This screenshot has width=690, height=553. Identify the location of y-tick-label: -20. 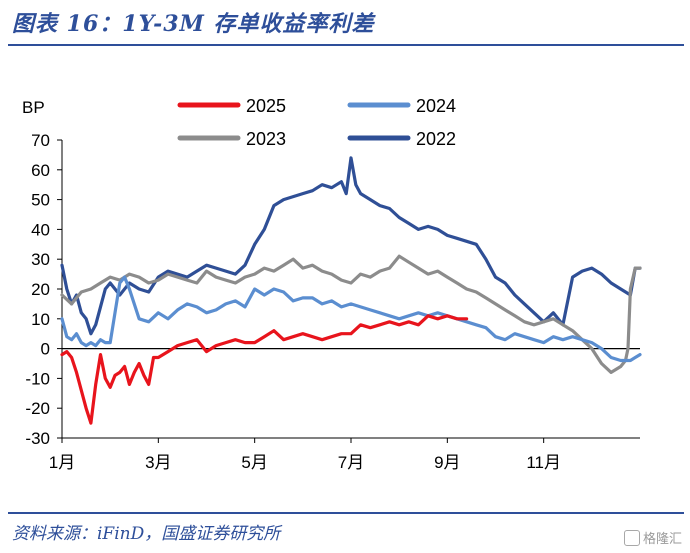
(37, 408).